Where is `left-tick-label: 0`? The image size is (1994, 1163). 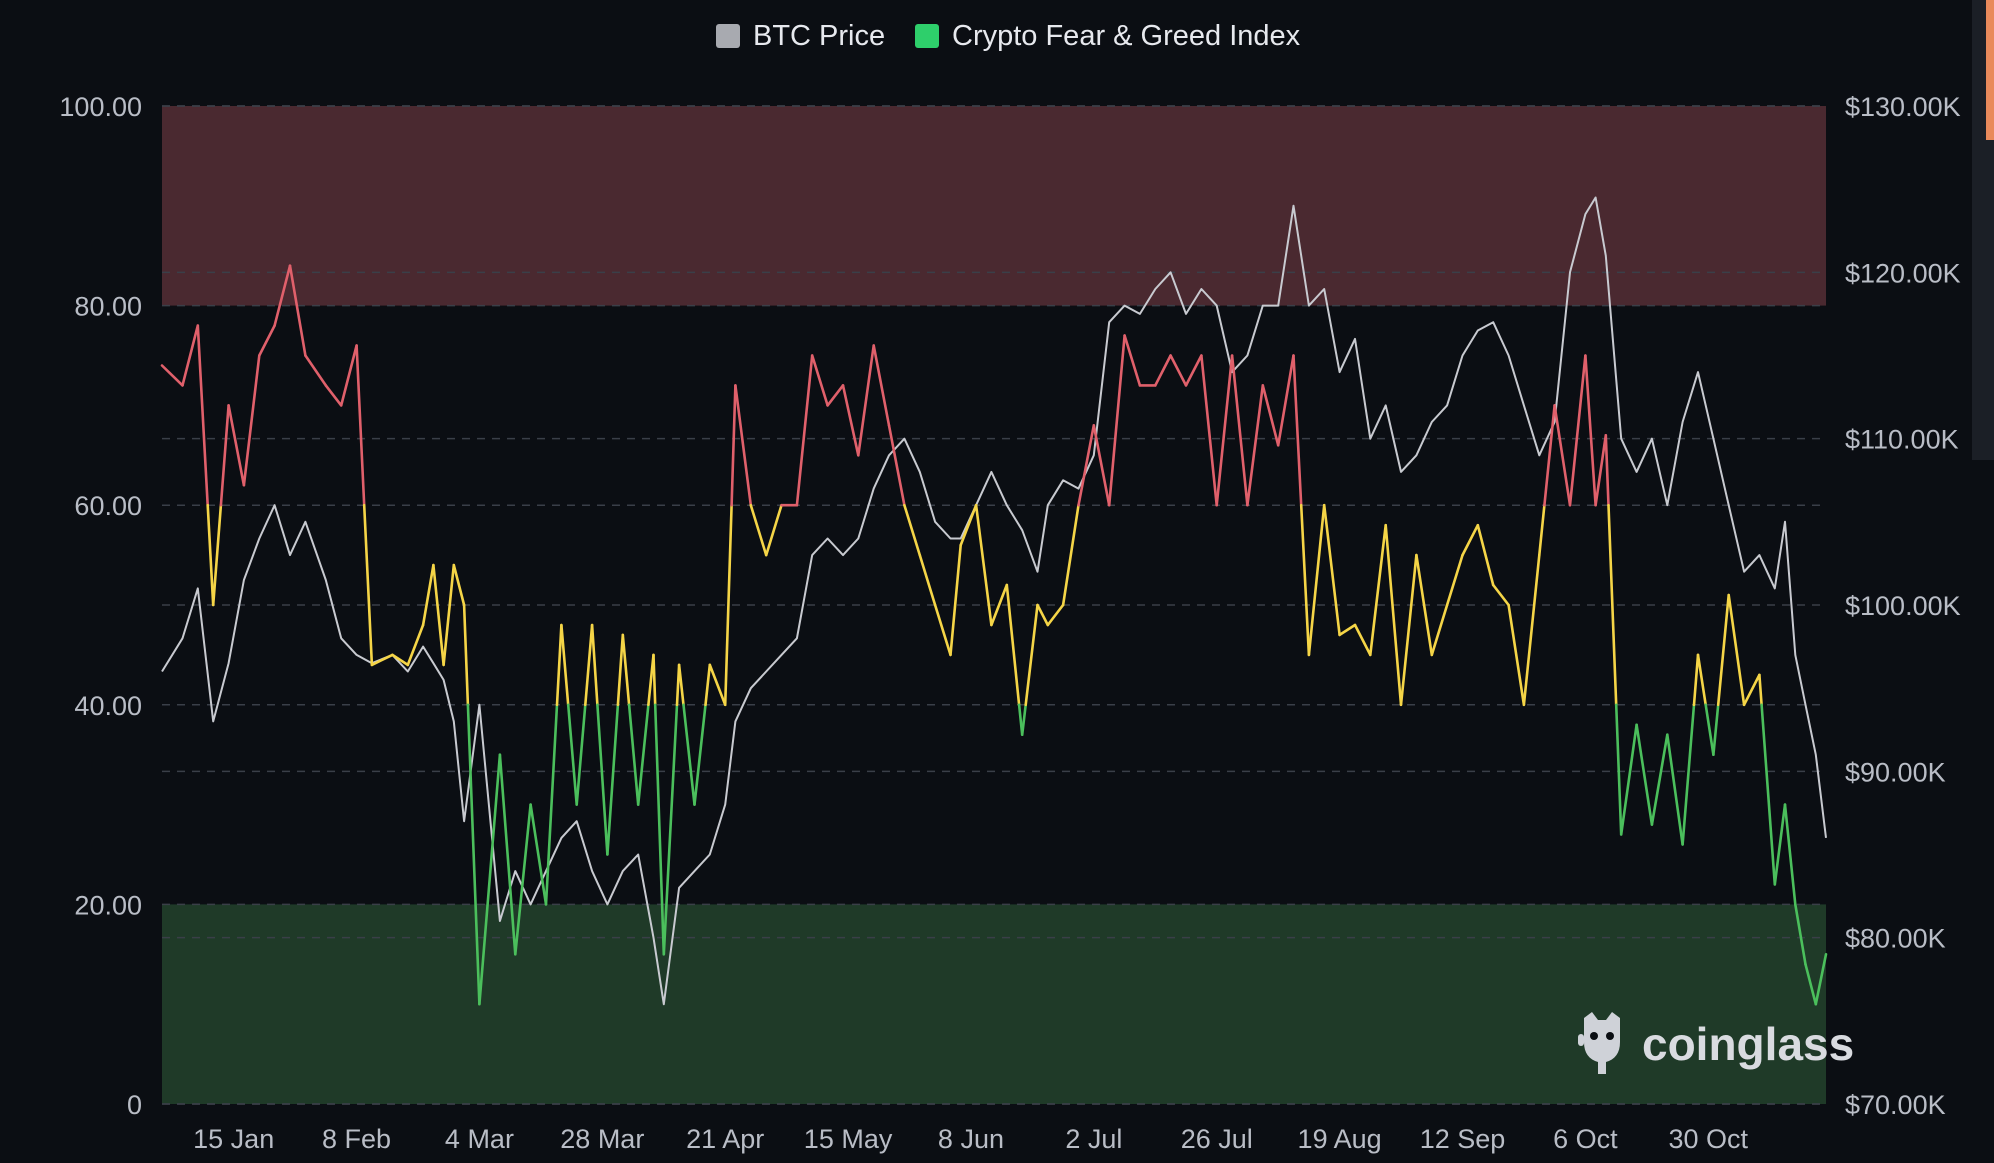
left-tick-label: 0 is located at coordinates (134, 1105).